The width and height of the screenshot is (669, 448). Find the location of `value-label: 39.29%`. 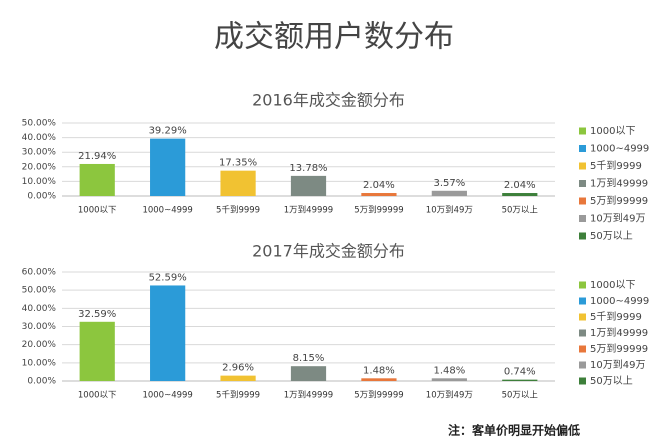

value-label: 39.29% is located at coordinates (168, 131).